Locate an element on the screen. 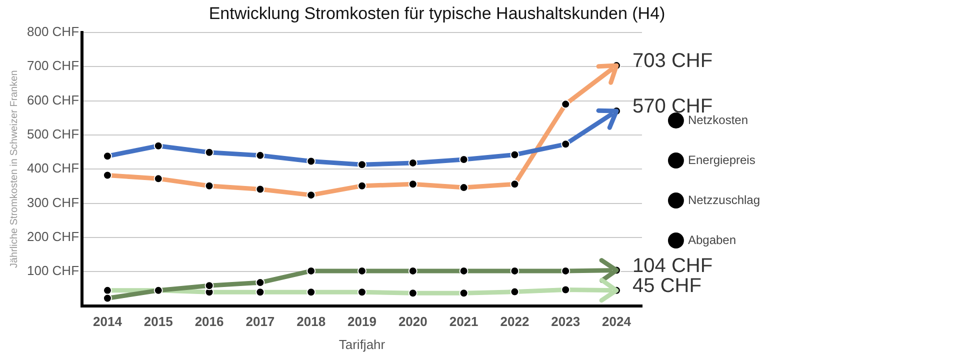 This screenshot has height=357, width=960. x-tick-label: 2021 is located at coordinates (463, 322).